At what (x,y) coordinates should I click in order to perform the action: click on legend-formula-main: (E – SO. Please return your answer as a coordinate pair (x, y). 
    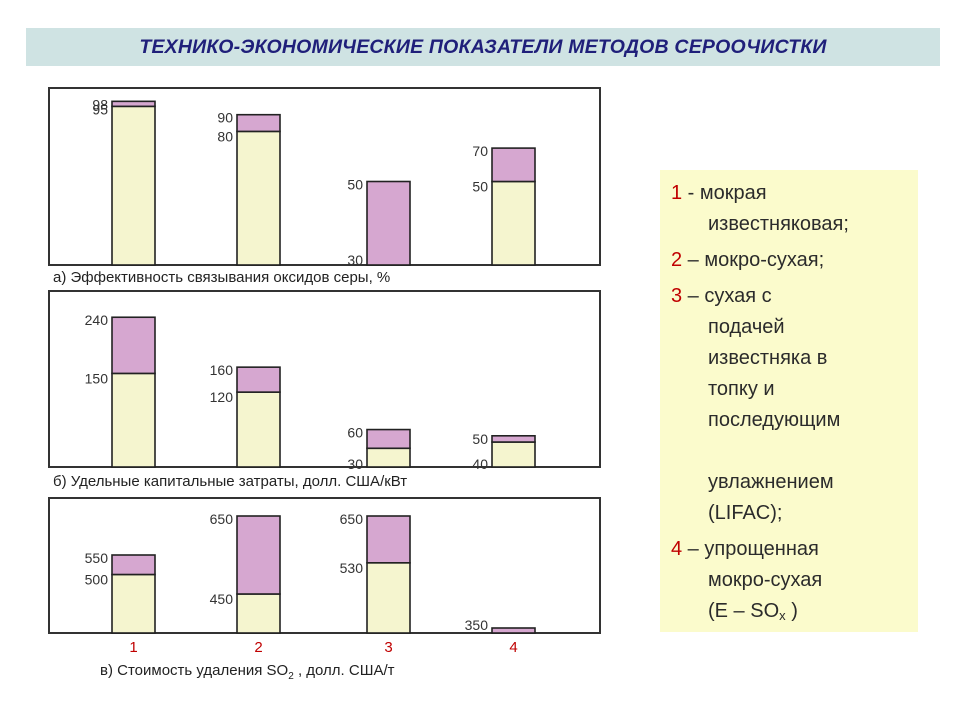
    Looking at the image, I should click on (744, 611).